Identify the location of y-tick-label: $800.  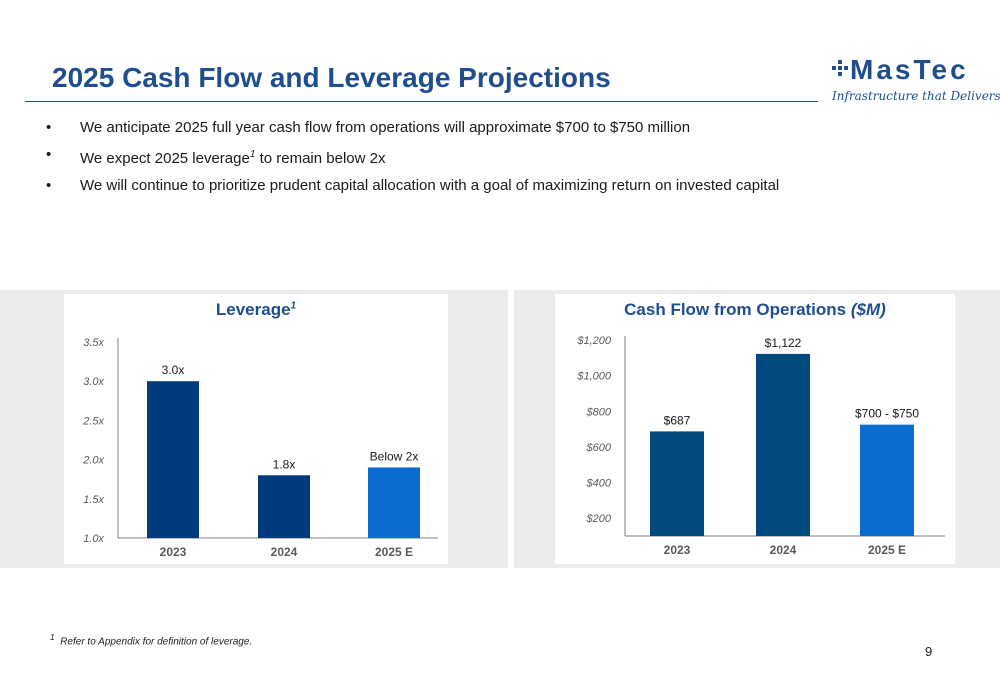
(599, 412).